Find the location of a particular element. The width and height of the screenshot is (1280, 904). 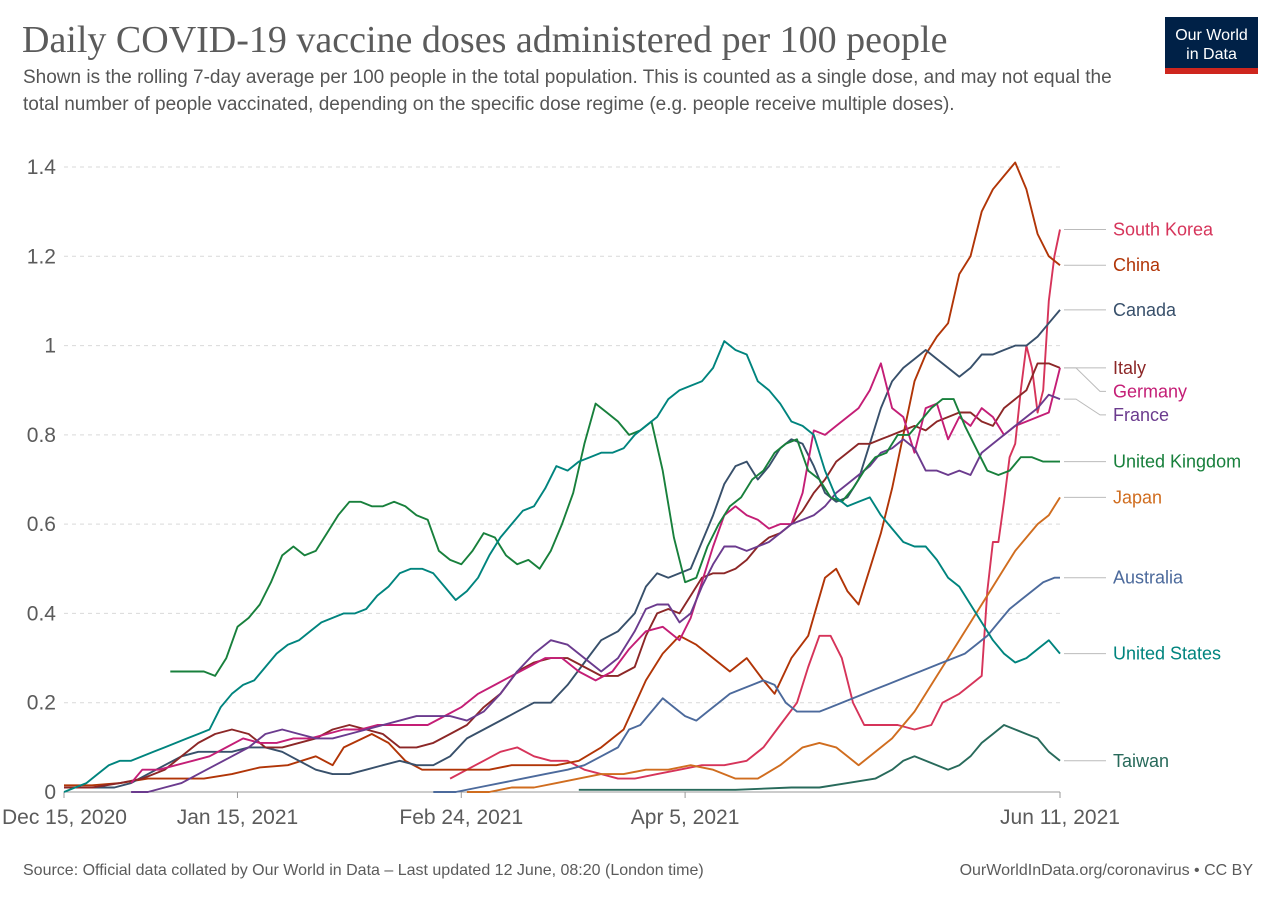

logo-text: Our World in Data is located at coordinates (1211, 45).